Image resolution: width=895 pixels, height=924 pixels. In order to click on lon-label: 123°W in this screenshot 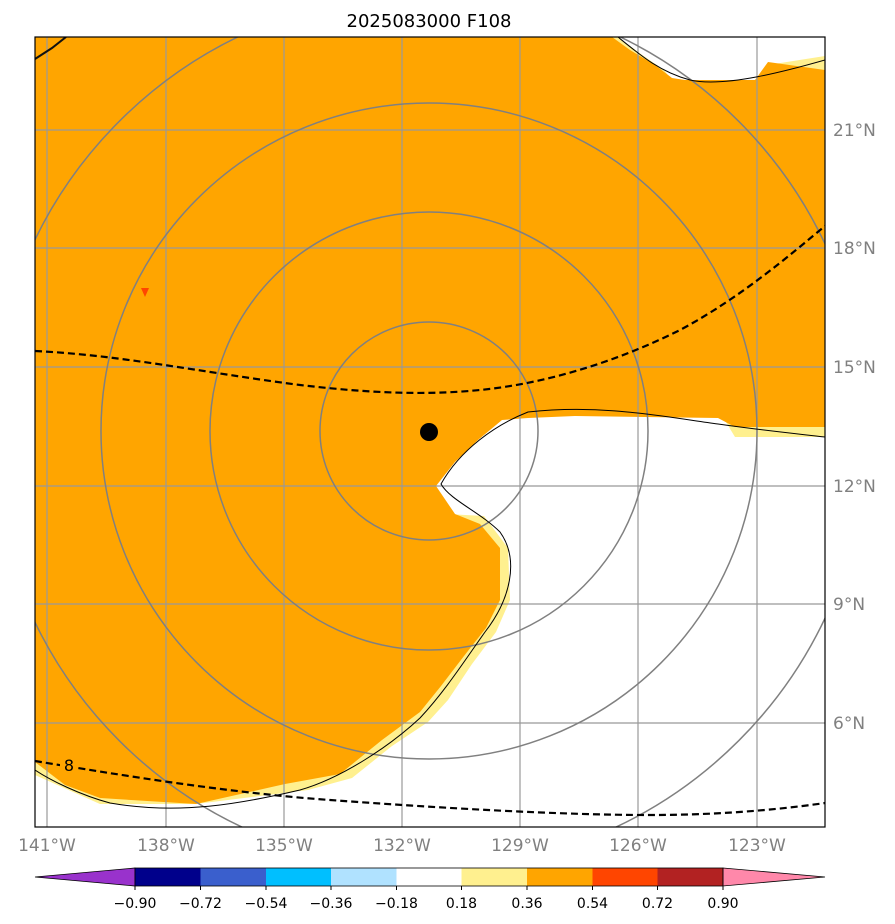, I will do `click(757, 846)`.